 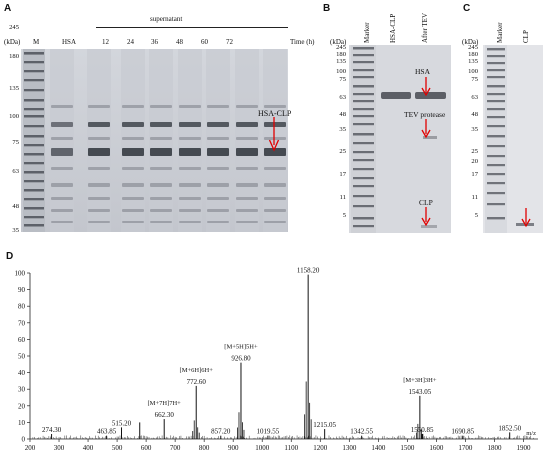 I want to click on peak-mz-label: 274.30, so click(x=52, y=430).